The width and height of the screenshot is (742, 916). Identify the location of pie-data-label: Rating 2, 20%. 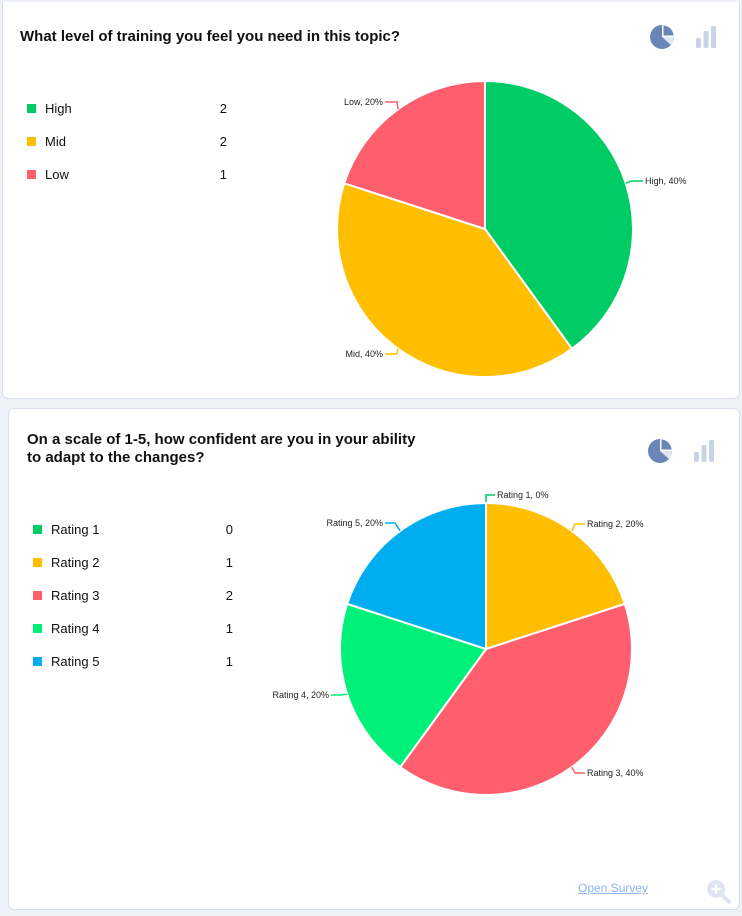
(615, 524).